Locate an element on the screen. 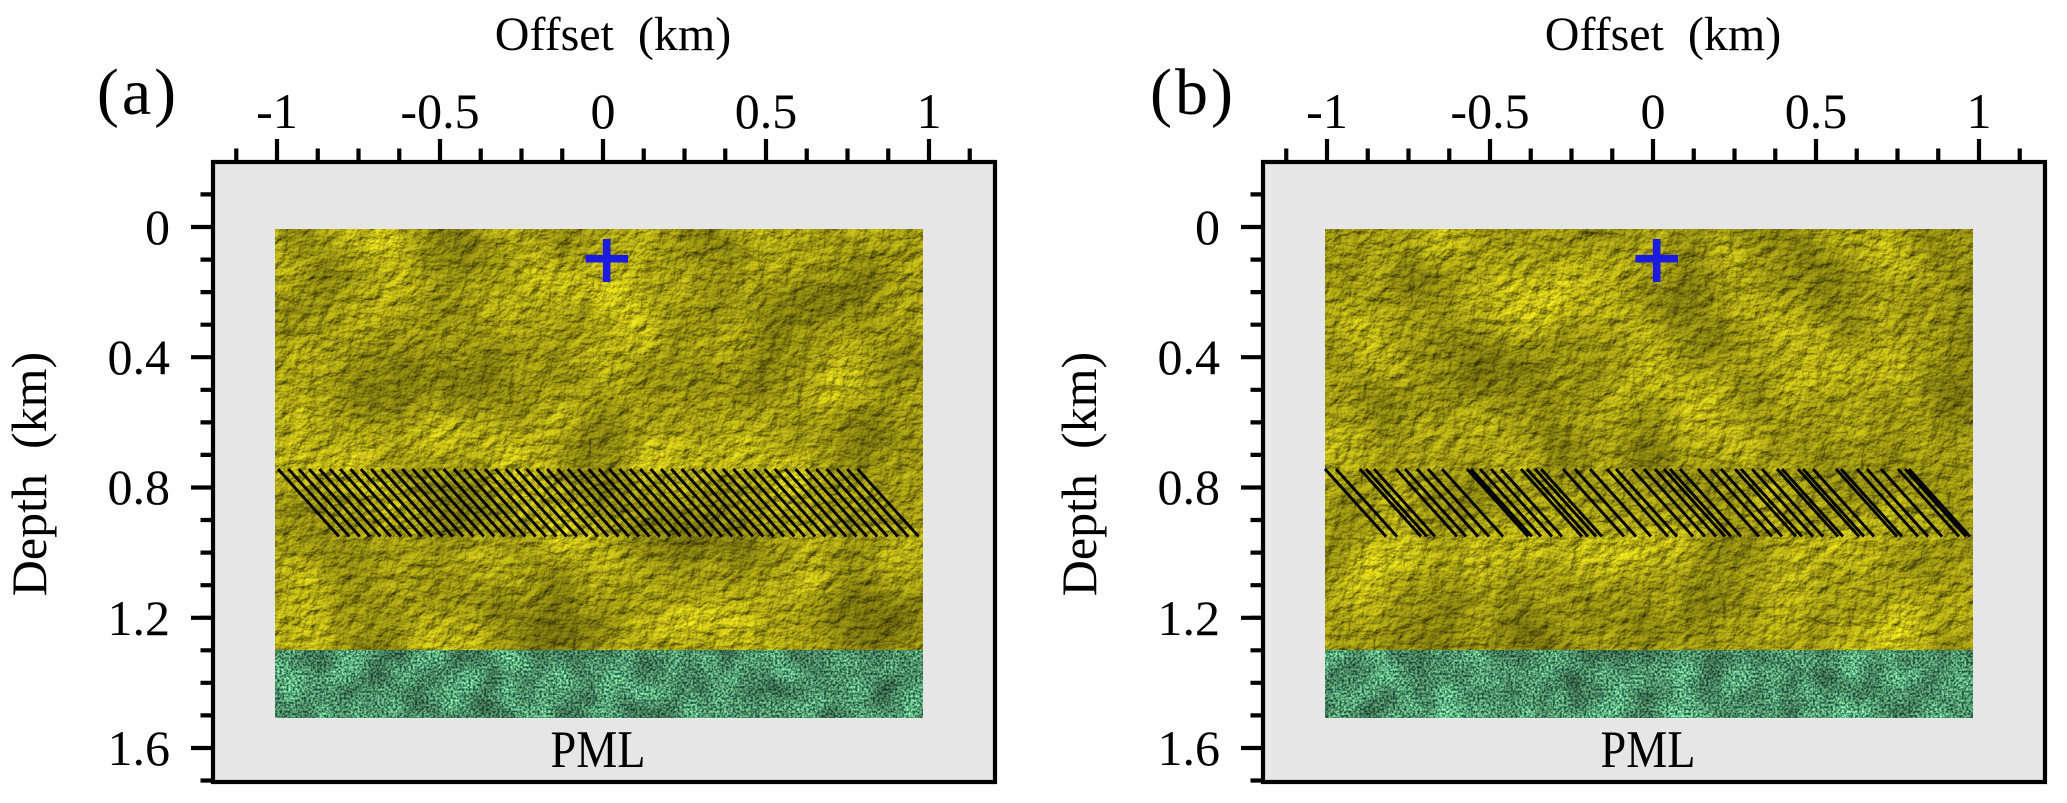  svg-text: (a) is located at coordinates (138, 92).